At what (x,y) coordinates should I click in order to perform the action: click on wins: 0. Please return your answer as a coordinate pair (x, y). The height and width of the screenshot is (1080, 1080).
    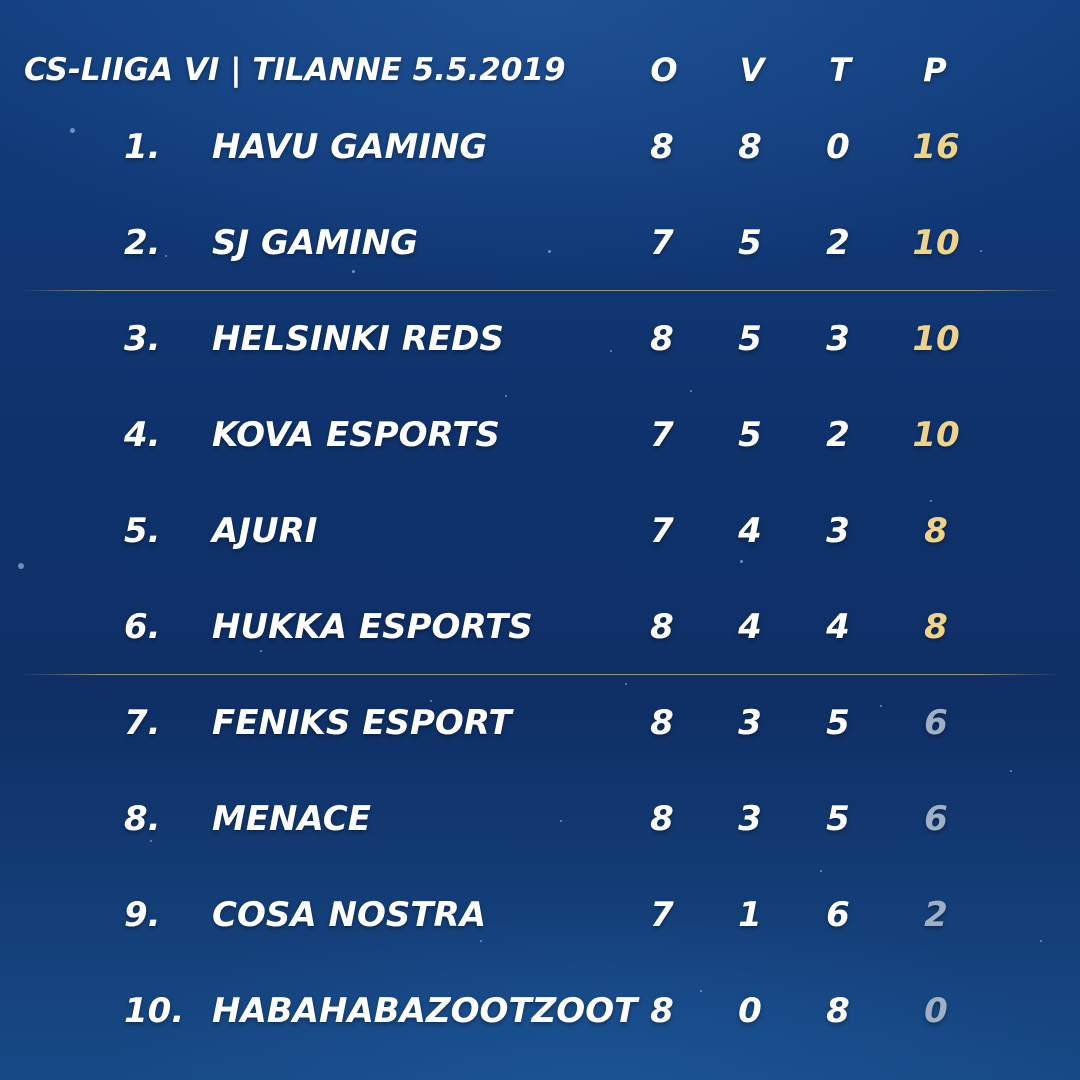
    Looking at the image, I should click on (750, 1011).